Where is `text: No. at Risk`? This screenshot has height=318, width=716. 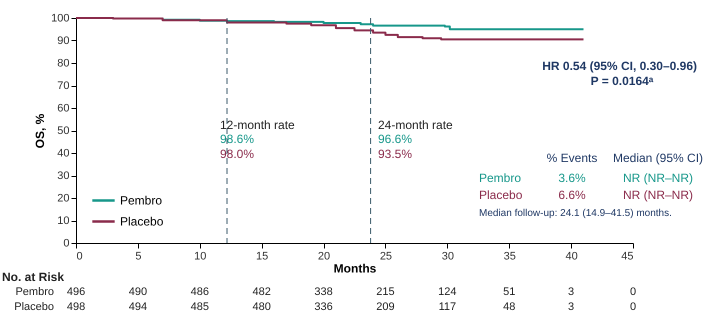 text: No. at Risk is located at coordinates (33, 277).